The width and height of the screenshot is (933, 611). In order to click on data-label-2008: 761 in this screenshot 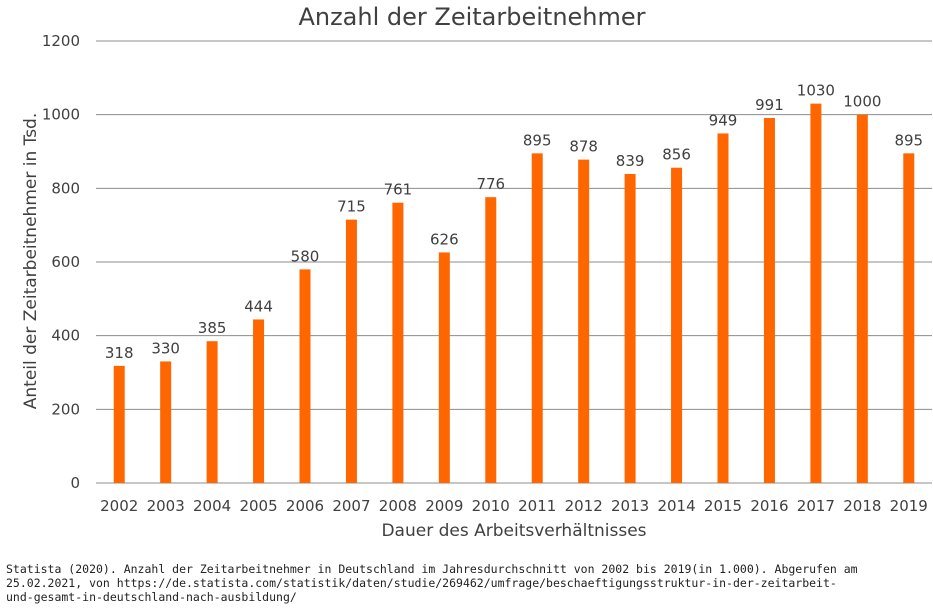, I will do `click(398, 190)`.